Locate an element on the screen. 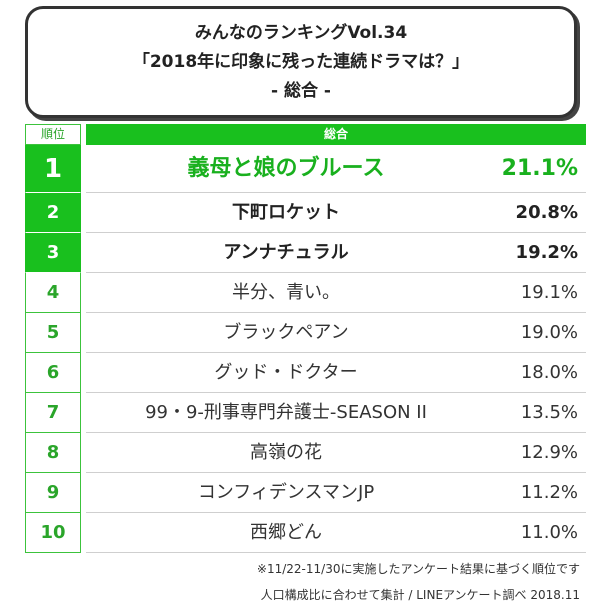 Image resolution: width=602 pixels, height=609 pixels. category-column-header: 総合 is located at coordinates (336, 134).